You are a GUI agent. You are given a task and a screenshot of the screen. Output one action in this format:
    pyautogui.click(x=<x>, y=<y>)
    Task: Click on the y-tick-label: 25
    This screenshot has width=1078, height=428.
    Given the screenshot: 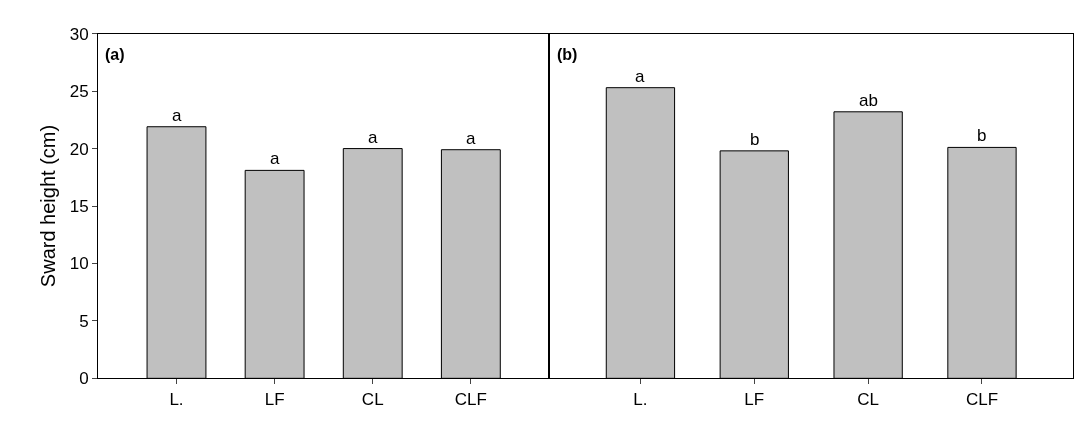 What is the action you would take?
    pyautogui.click(x=79, y=92)
    